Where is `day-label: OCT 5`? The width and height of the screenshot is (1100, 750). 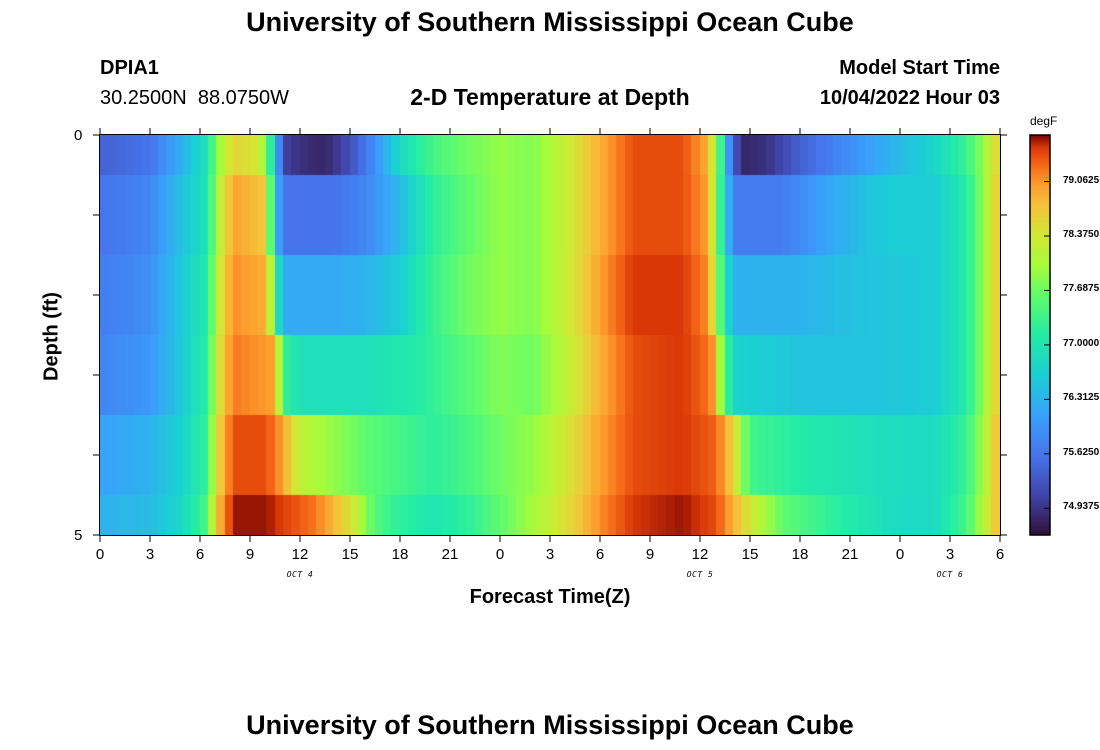
day-label: OCT 5 is located at coordinates (700, 574).